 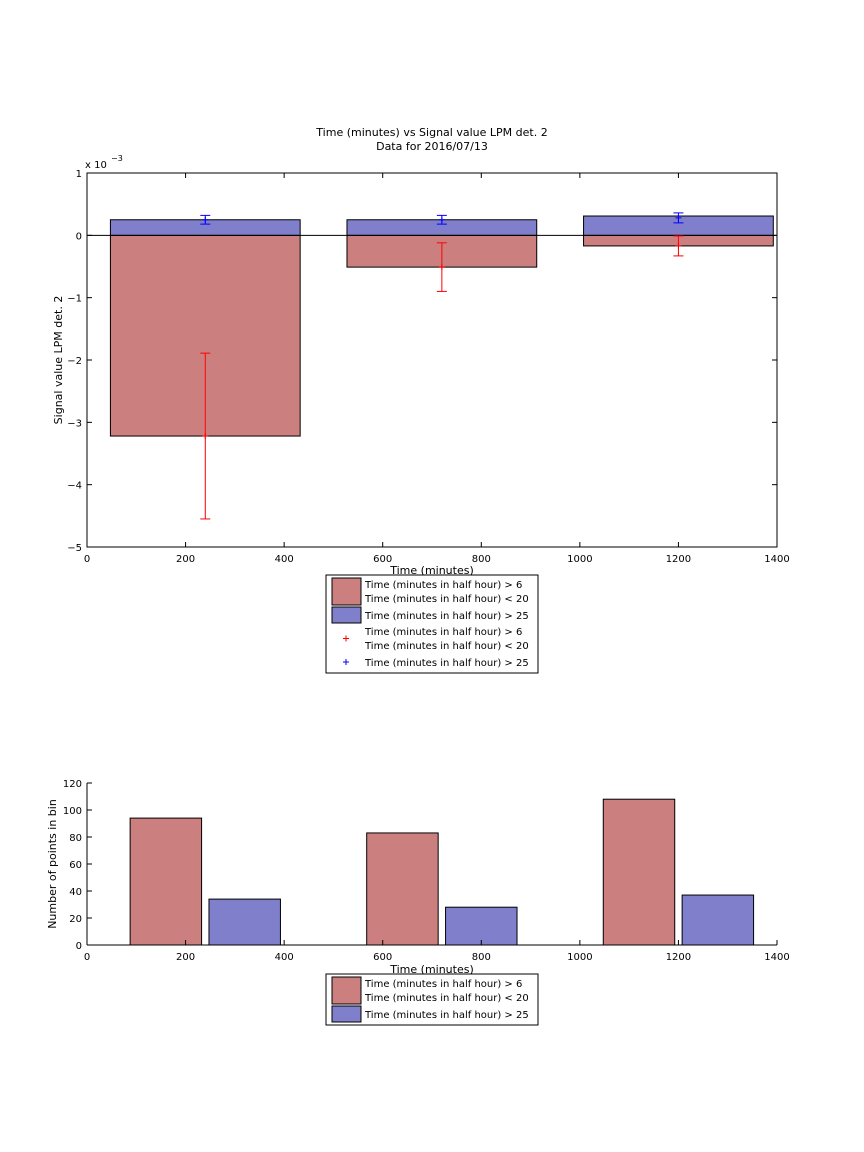 I want to click on y-tick-label: 80, so click(x=75, y=838).